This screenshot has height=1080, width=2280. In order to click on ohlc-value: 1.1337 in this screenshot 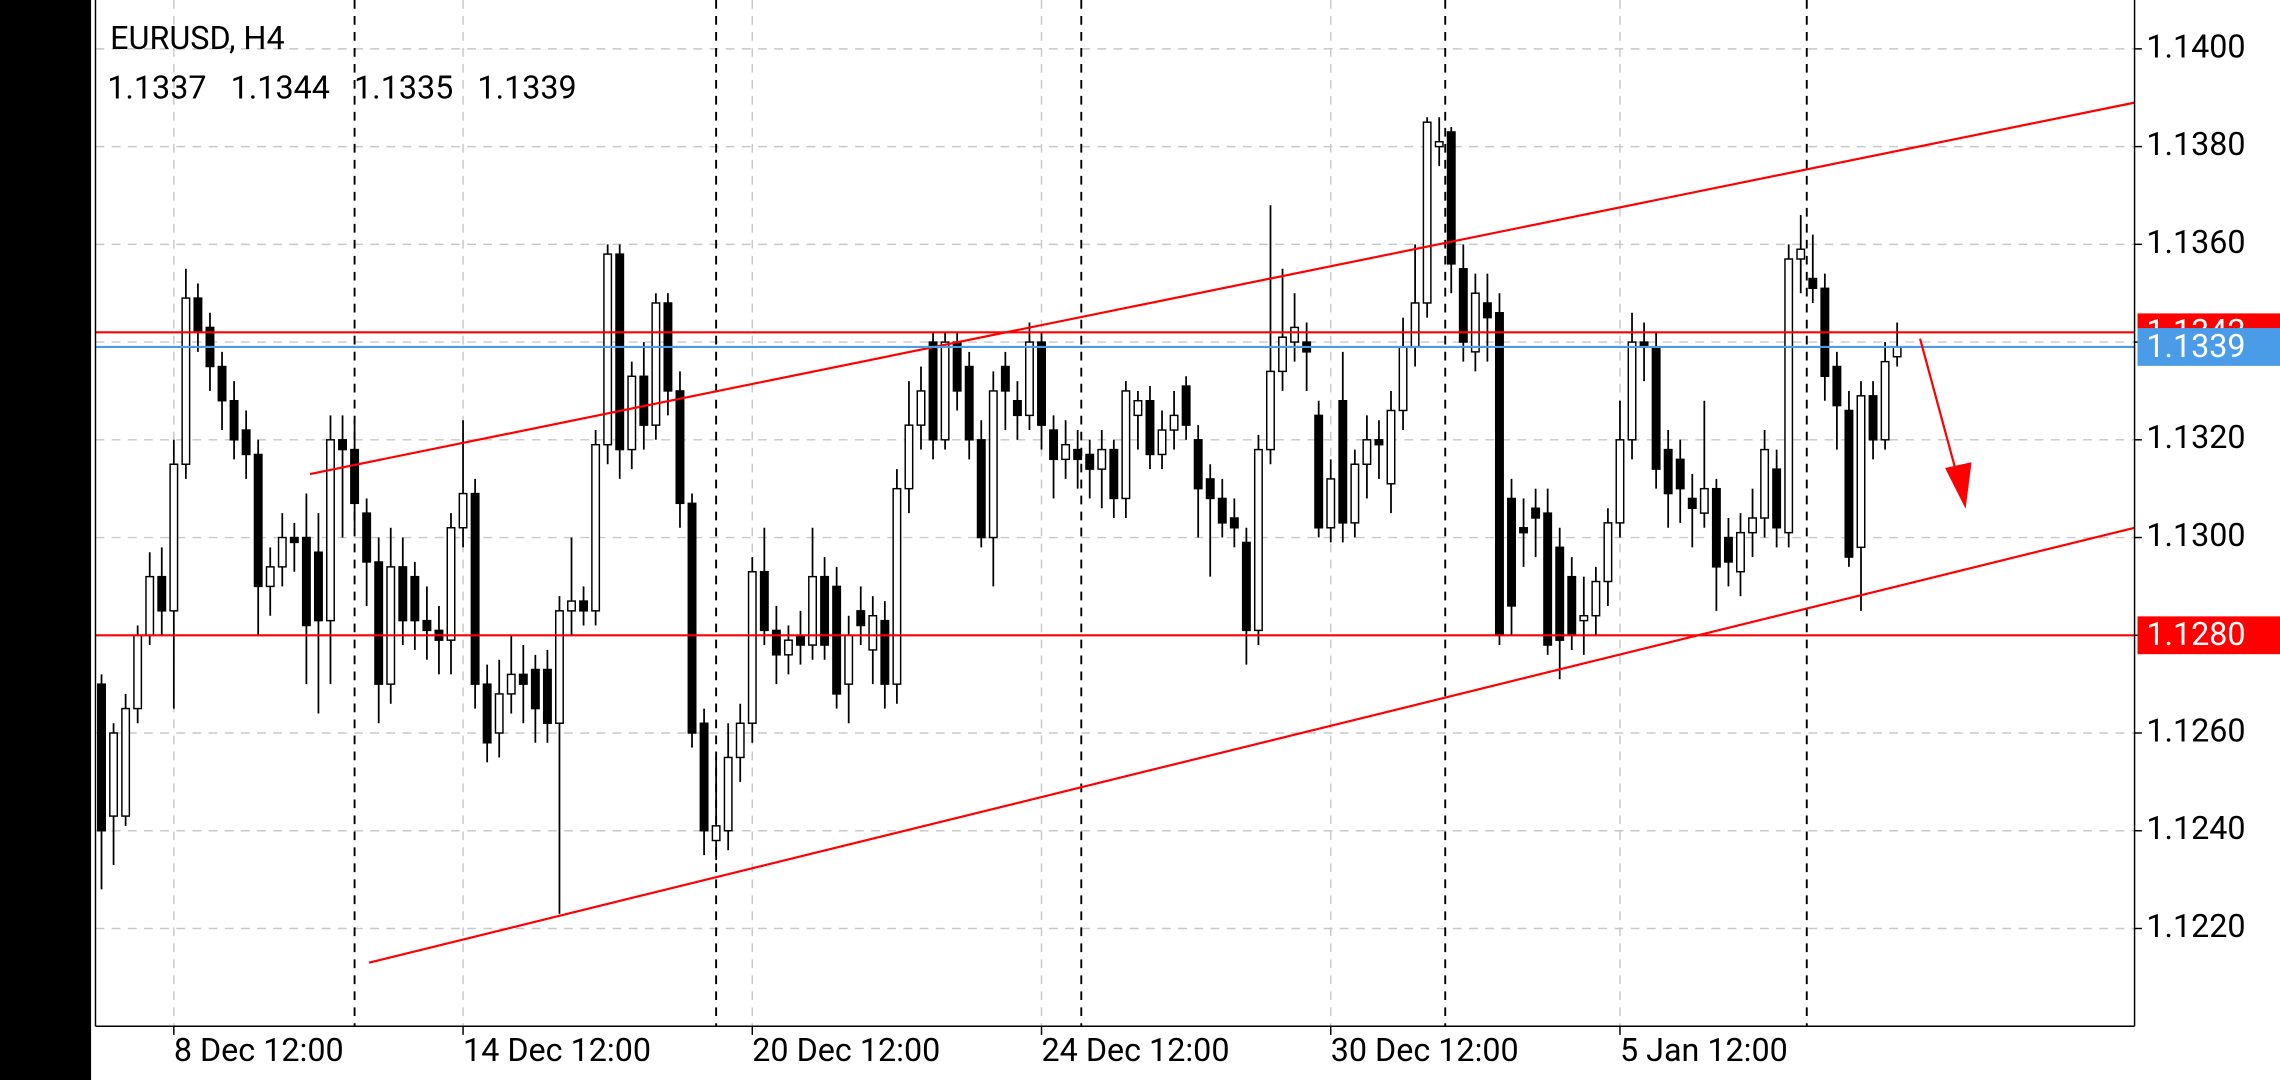, I will do `click(156, 88)`.